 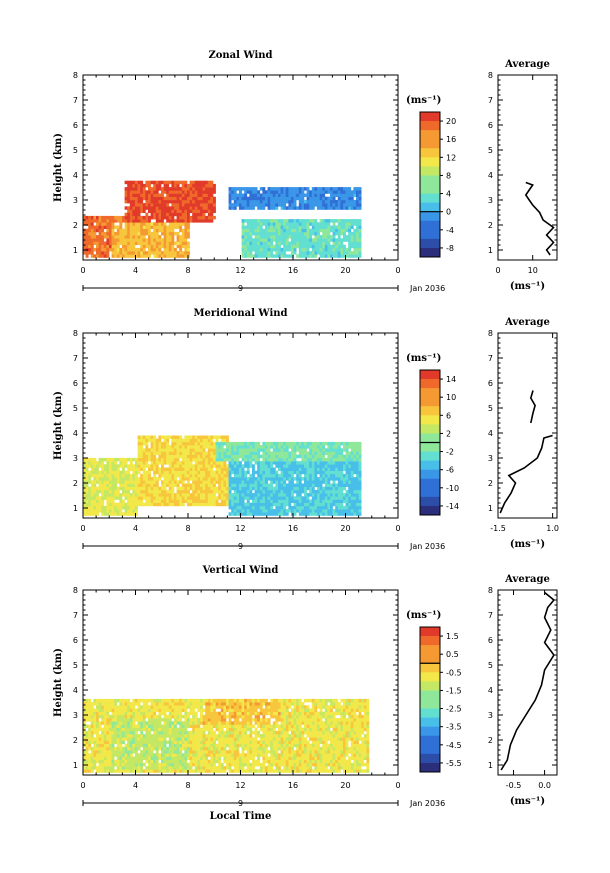 I want to click on panel1-average-title: Average, so click(x=527, y=64).